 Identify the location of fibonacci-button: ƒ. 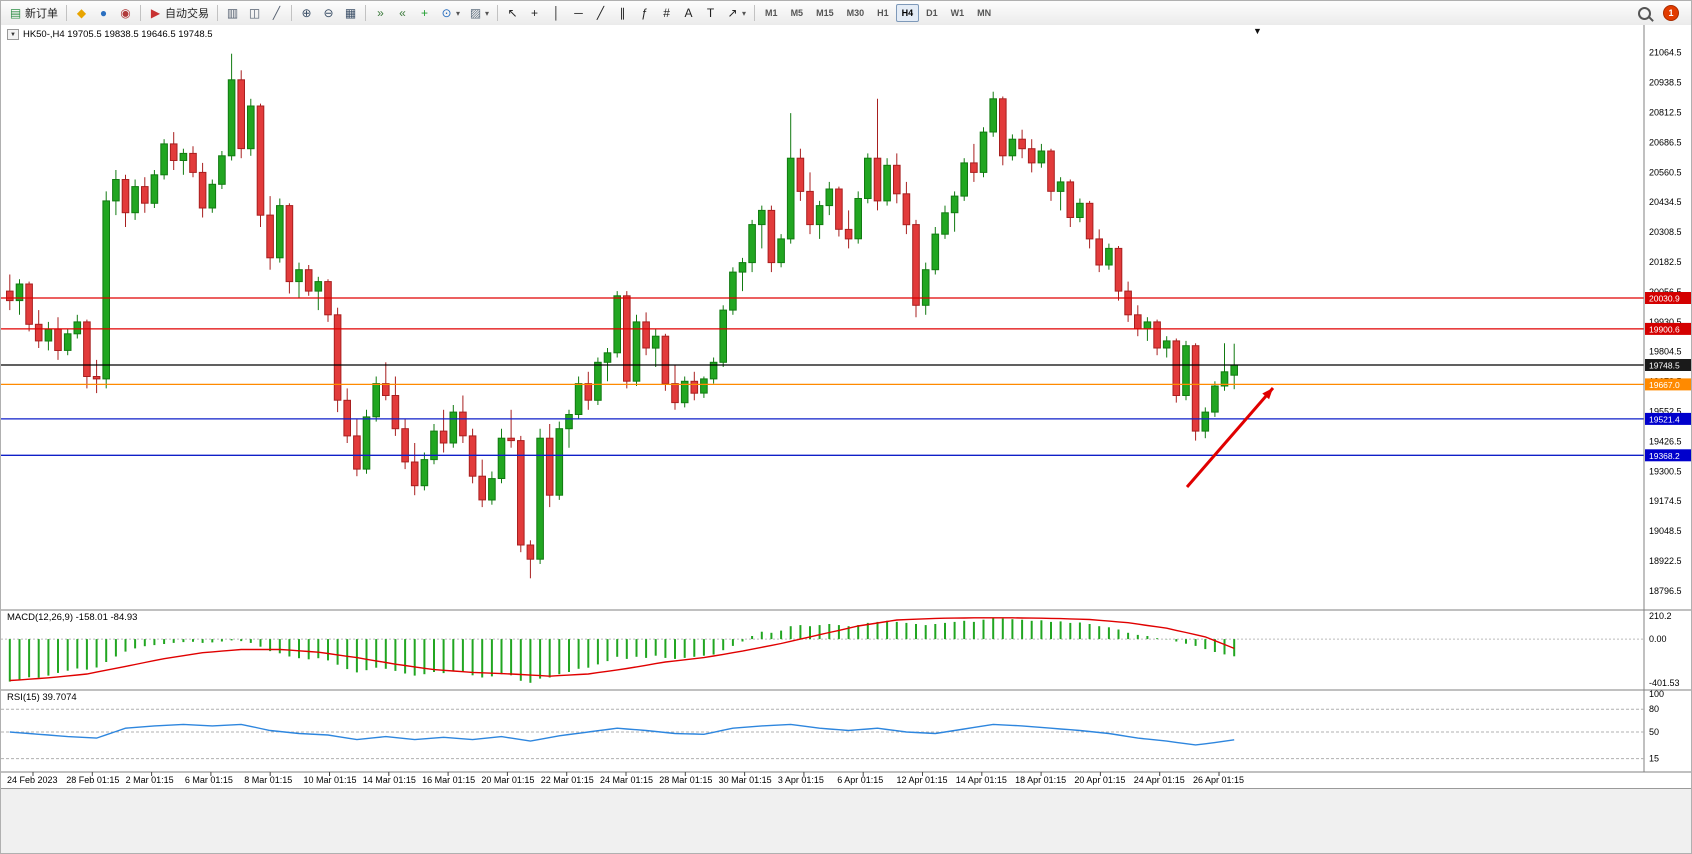
(644, 13).